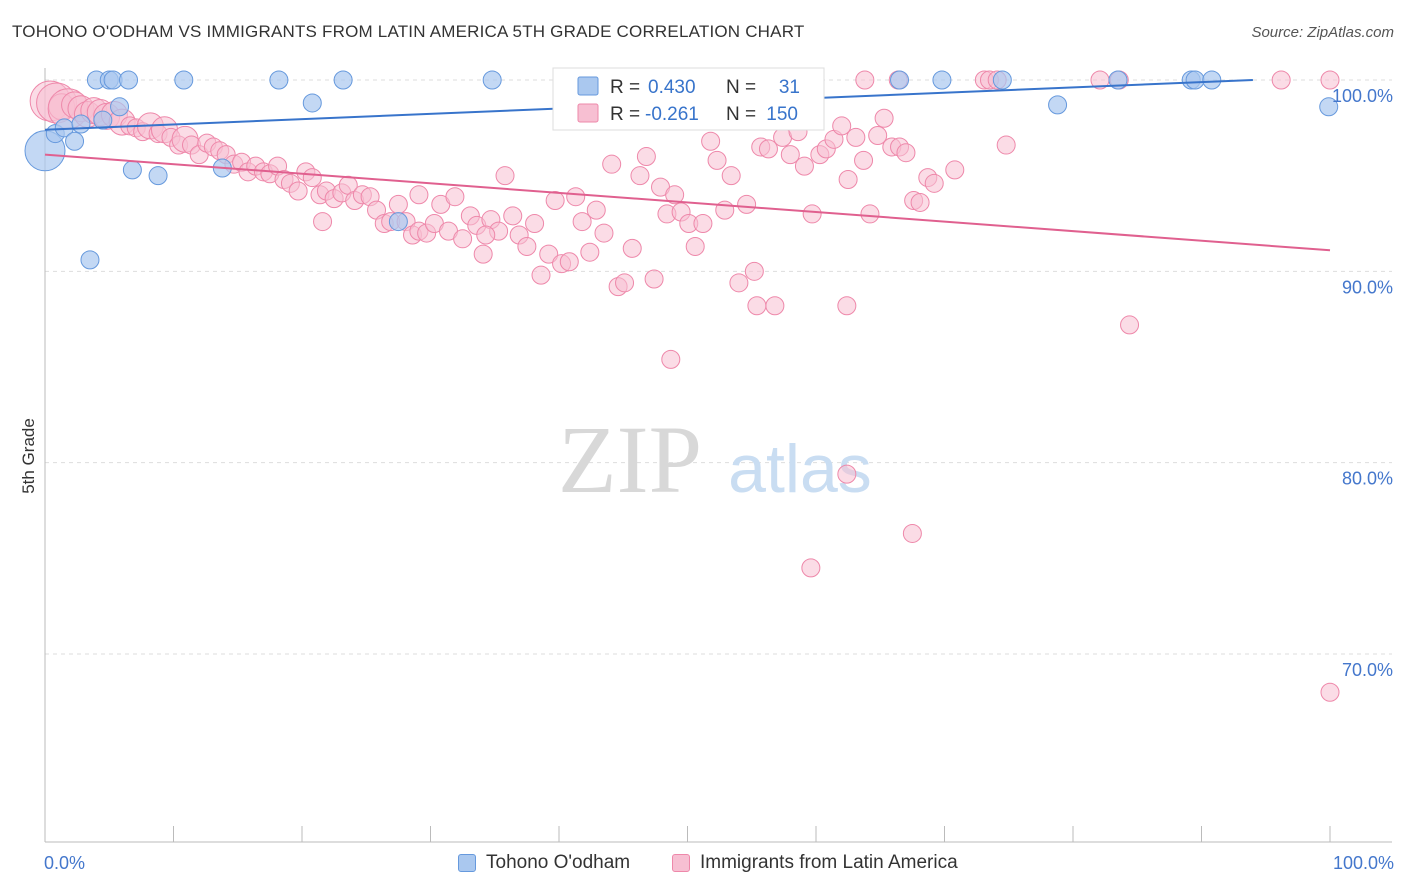  What do you see at coordinates (1322, 32) in the screenshot?
I see `source-label: Source: ZipAtlas.com` at bounding box center [1322, 32].